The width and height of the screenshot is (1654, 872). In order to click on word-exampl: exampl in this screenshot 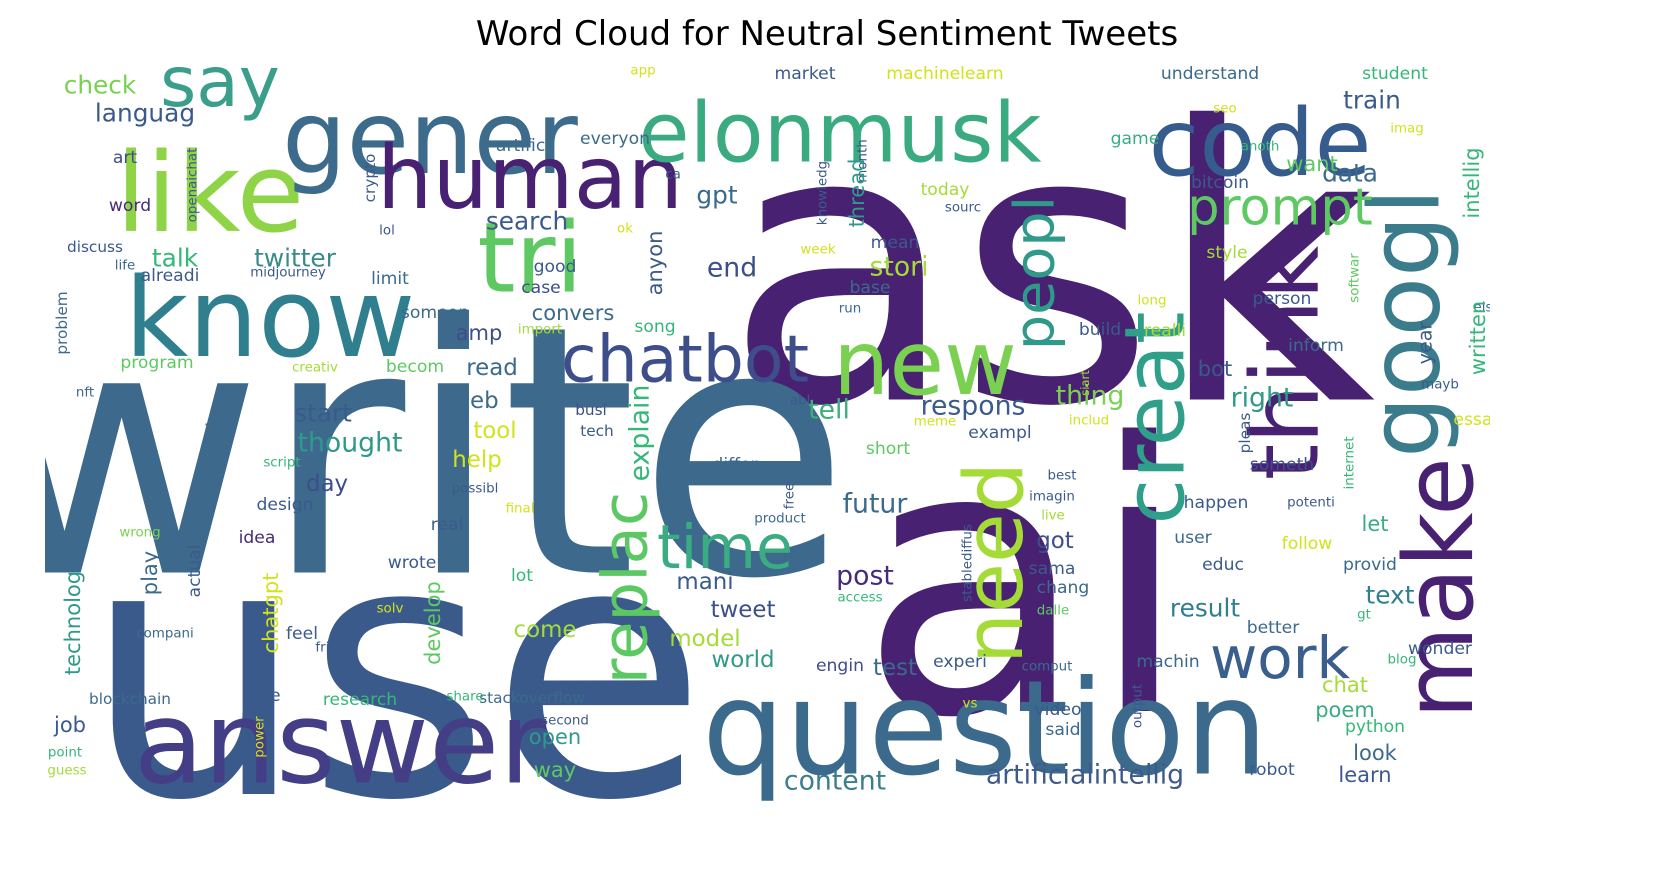, I will do `click(999, 433)`.